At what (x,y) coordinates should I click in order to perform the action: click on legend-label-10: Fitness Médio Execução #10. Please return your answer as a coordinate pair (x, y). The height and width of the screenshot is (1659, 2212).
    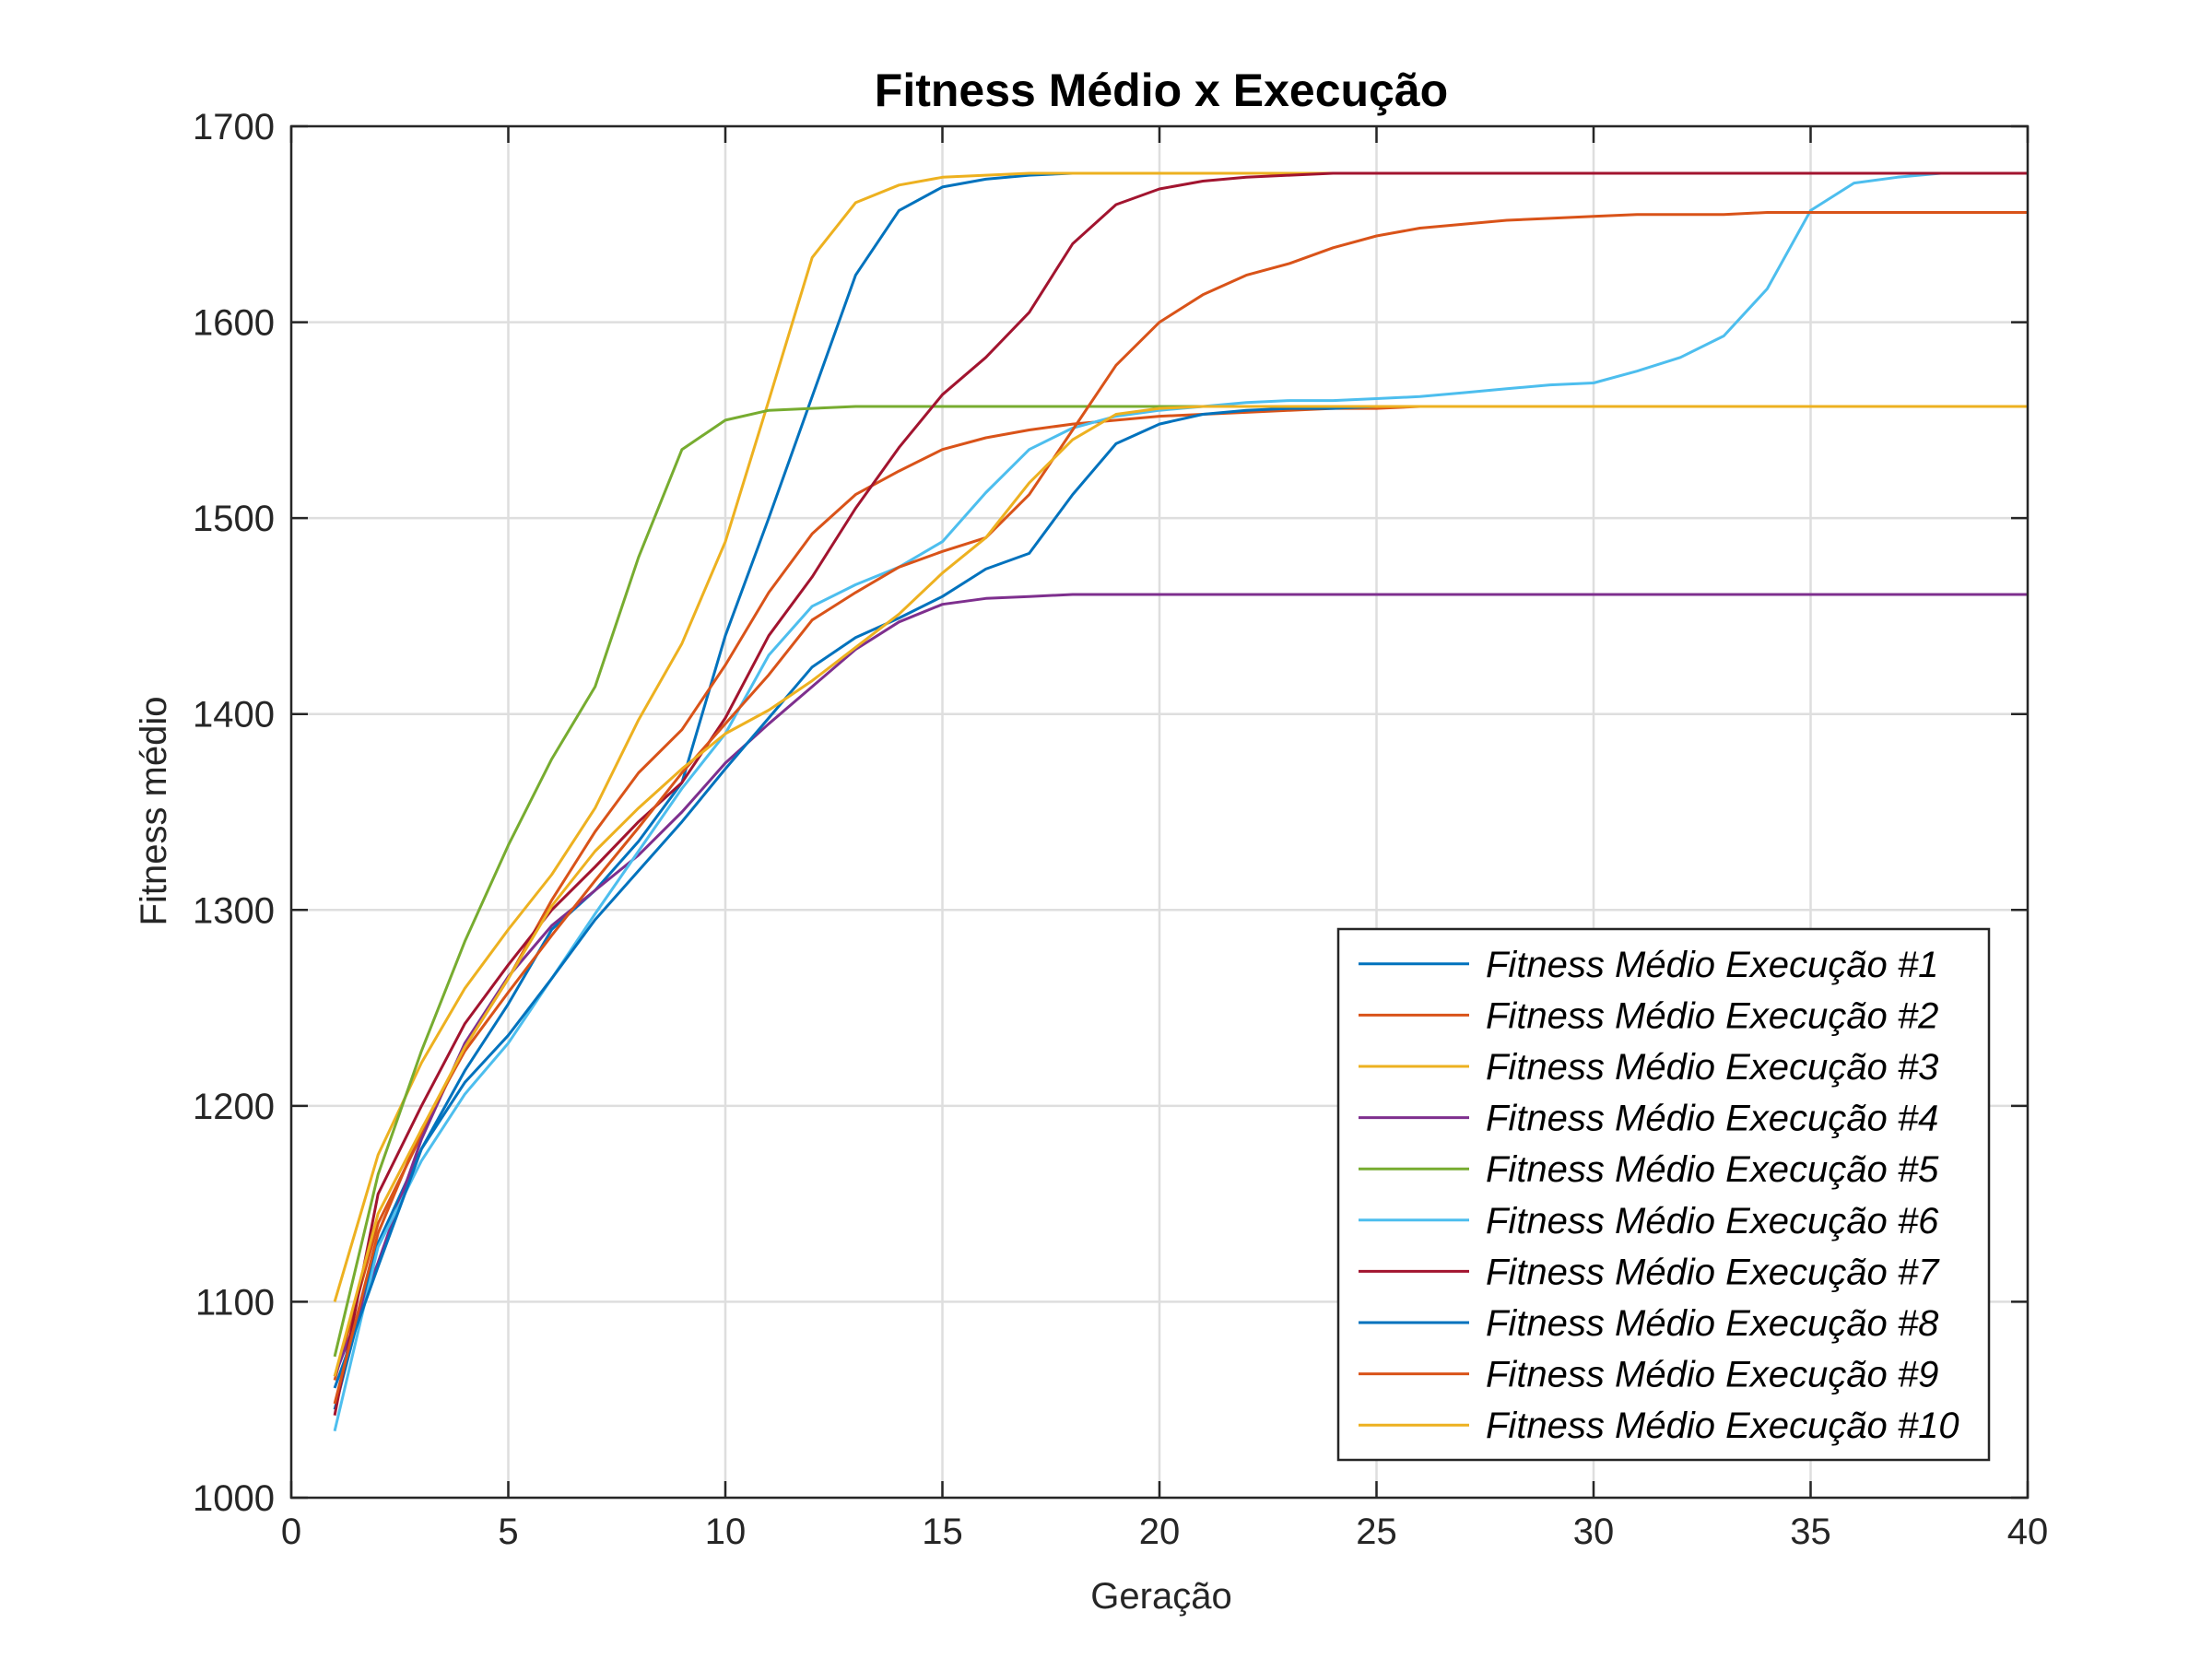
    Looking at the image, I should click on (1722, 1426).